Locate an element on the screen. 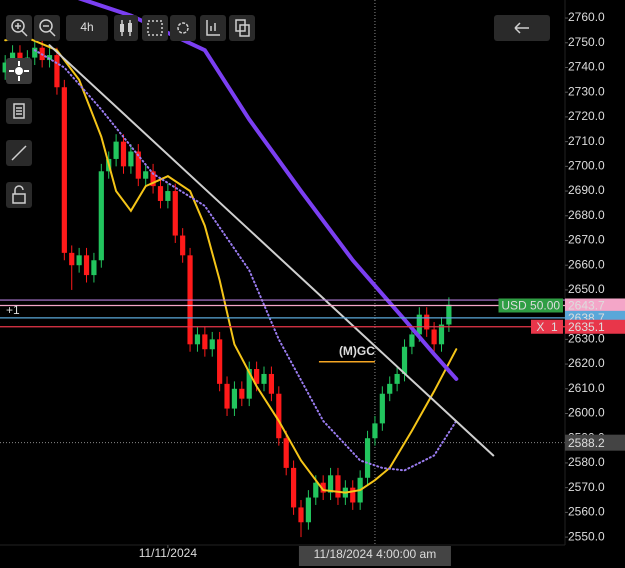 This screenshot has width=625, height=568. interval-label: 4h is located at coordinates (86, 27).